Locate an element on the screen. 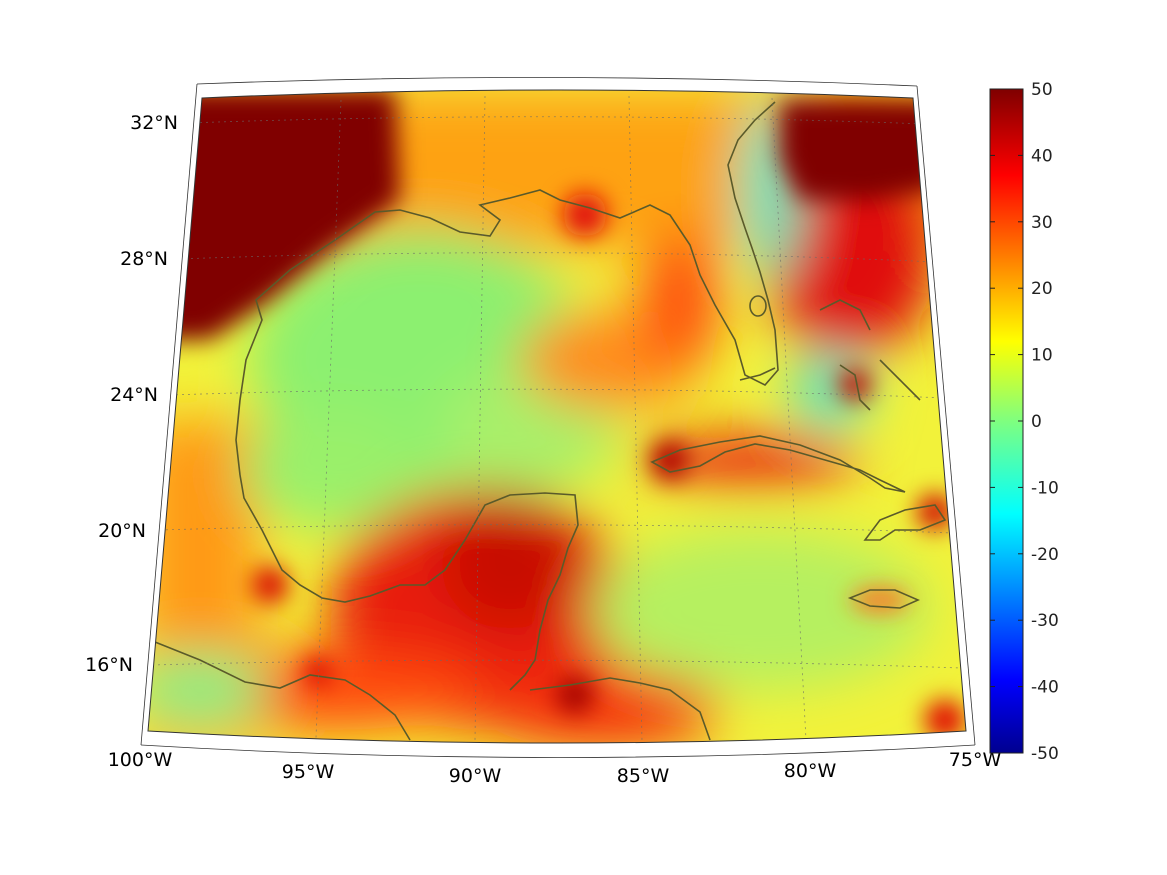 This screenshot has height=875, width=1167. colorbar-tick-label: -10 is located at coordinates (1045, 488).